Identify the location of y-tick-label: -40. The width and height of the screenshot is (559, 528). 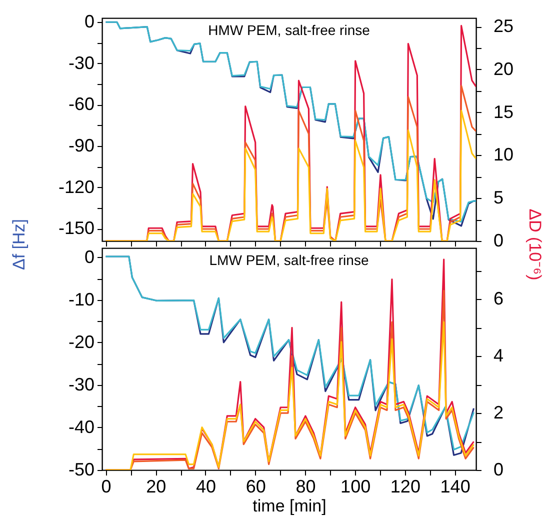
(81, 426).